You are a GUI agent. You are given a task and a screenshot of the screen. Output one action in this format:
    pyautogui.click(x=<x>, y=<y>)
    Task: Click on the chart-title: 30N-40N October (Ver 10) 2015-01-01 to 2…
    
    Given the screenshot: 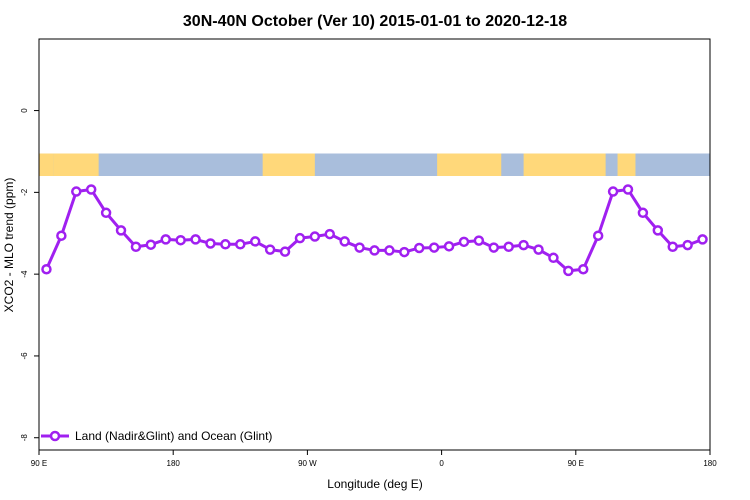 What is the action you would take?
    pyautogui.click(x=375, y=21)
    